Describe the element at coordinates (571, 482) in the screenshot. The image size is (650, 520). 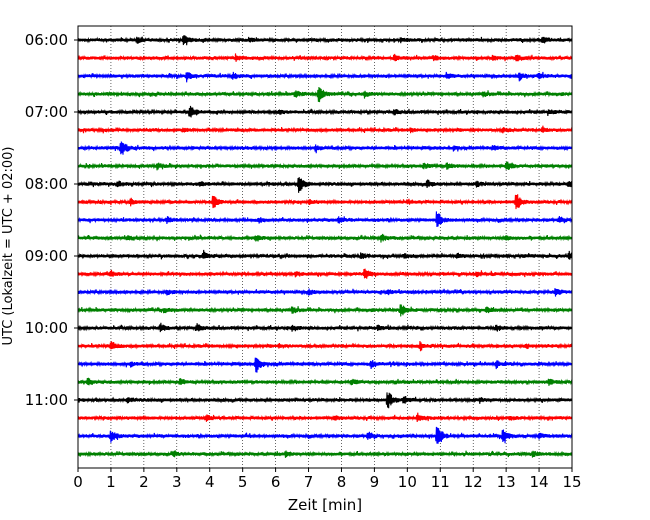
I see `x-tick-label: 15` at that location.